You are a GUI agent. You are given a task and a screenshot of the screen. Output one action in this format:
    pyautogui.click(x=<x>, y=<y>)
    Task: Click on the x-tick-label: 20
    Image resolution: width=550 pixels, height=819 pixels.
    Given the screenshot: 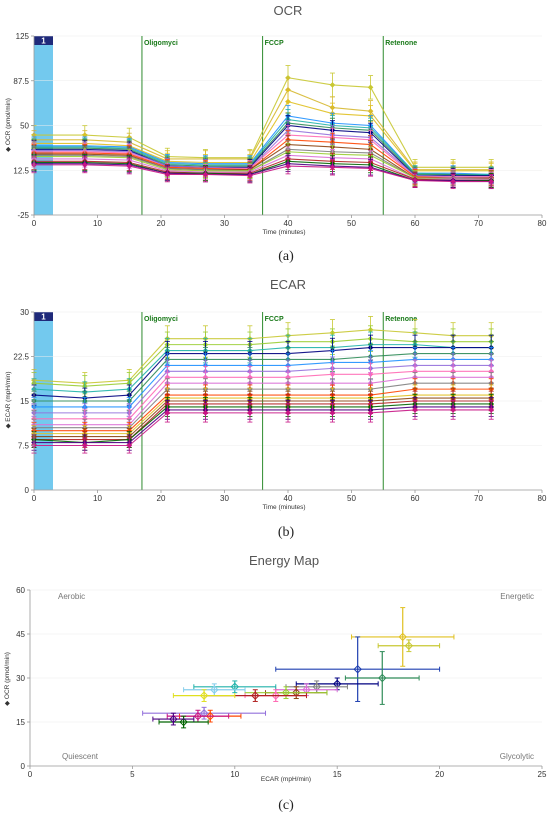 What is the action you would take?
    pyautogui.click(x=161, y=223)
    